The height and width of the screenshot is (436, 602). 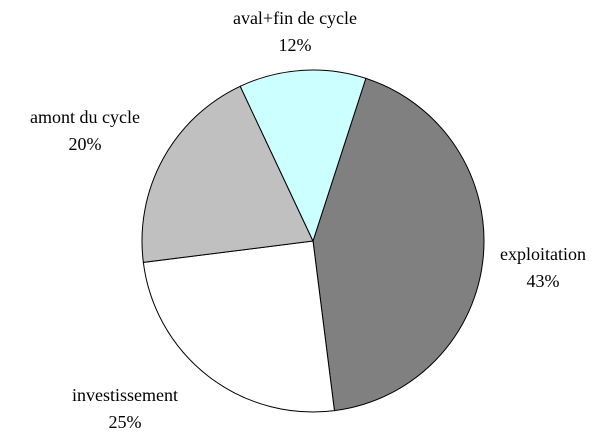 What do you see at coordinates (295, 18) in the screenshot?
I see `slice-label: aval+fin de cycle` at bounding box center [295, 18].